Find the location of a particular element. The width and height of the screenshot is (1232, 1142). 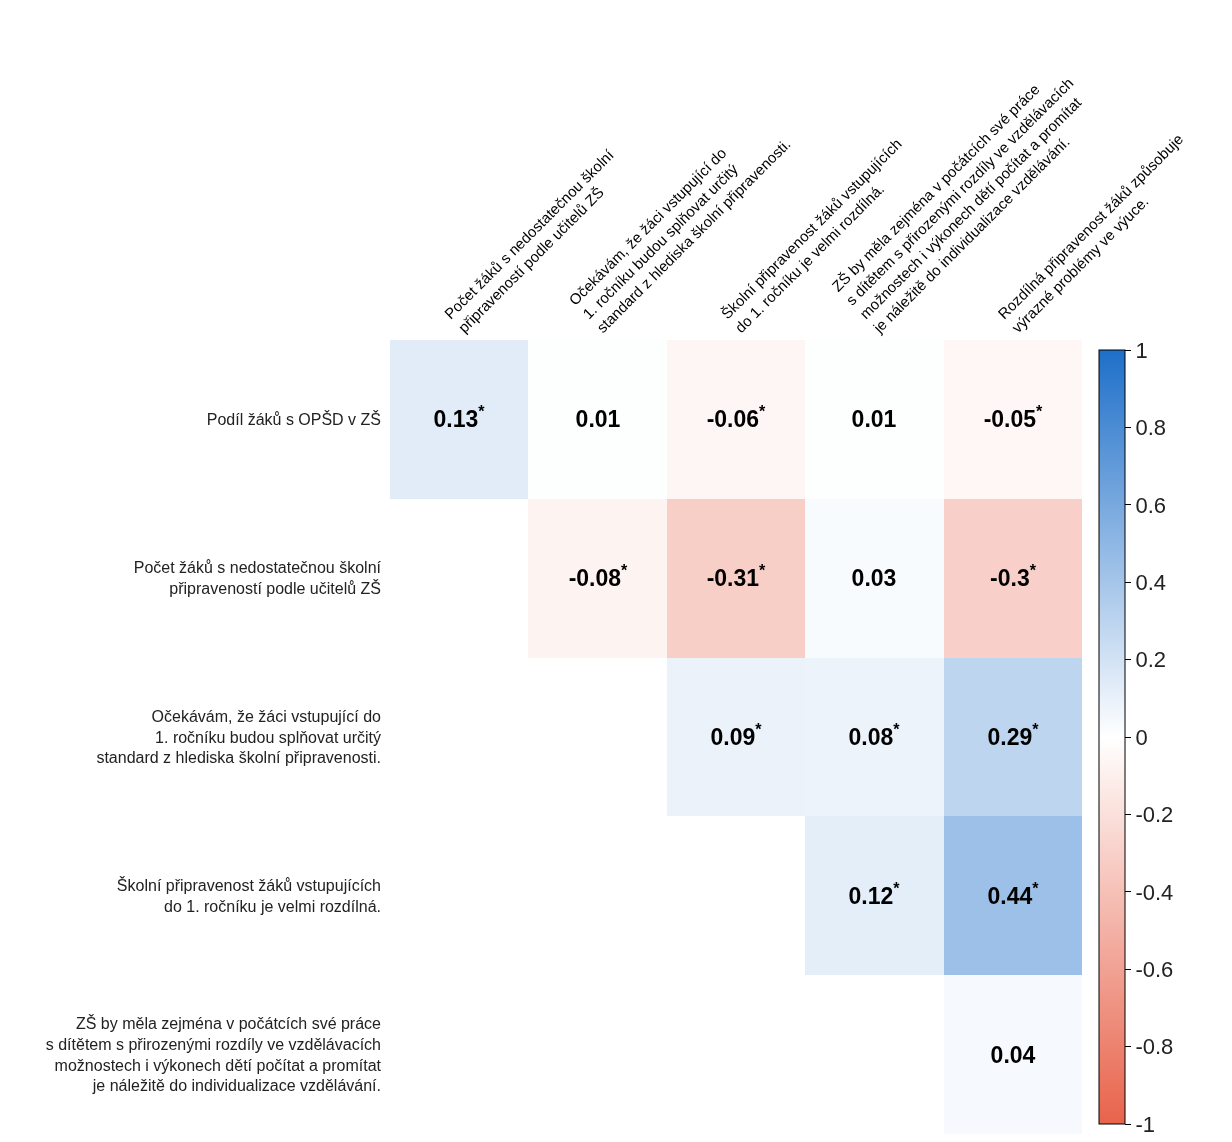

y-tick-label: Podíl žáků s OPŠD v ZŠ is located at coordinates (293, 419).